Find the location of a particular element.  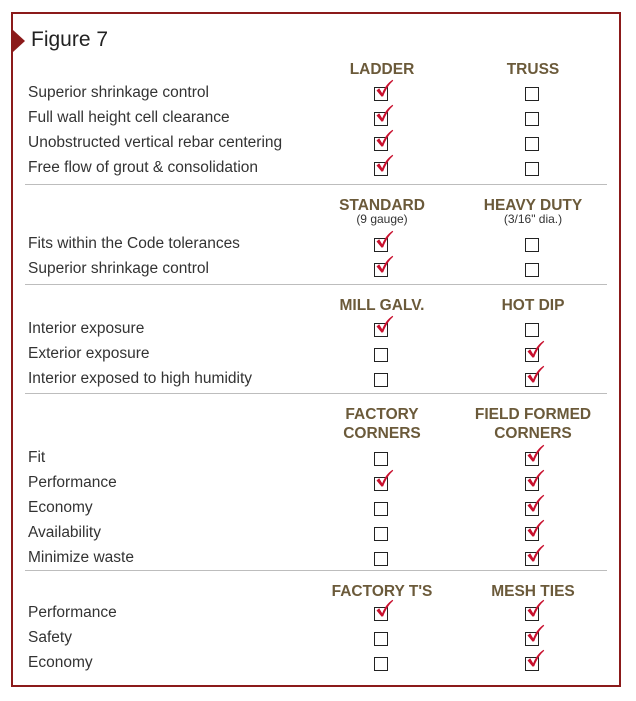

column-header: TRUSS is located at coordinates (533, 69).